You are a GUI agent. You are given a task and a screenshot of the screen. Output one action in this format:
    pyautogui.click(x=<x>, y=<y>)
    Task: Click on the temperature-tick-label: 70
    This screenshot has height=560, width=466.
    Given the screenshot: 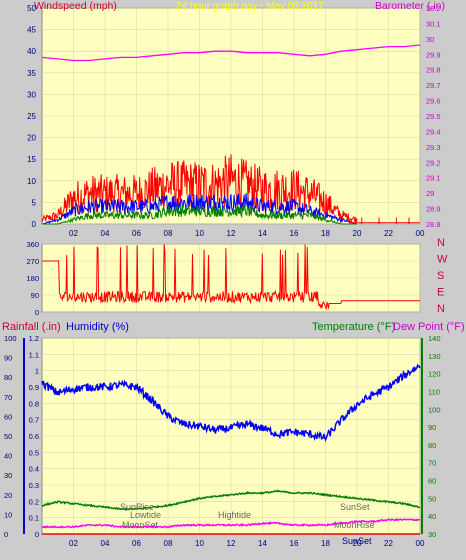 What is the action you would take?
    pyautogui.click(x=432, y=463)
    